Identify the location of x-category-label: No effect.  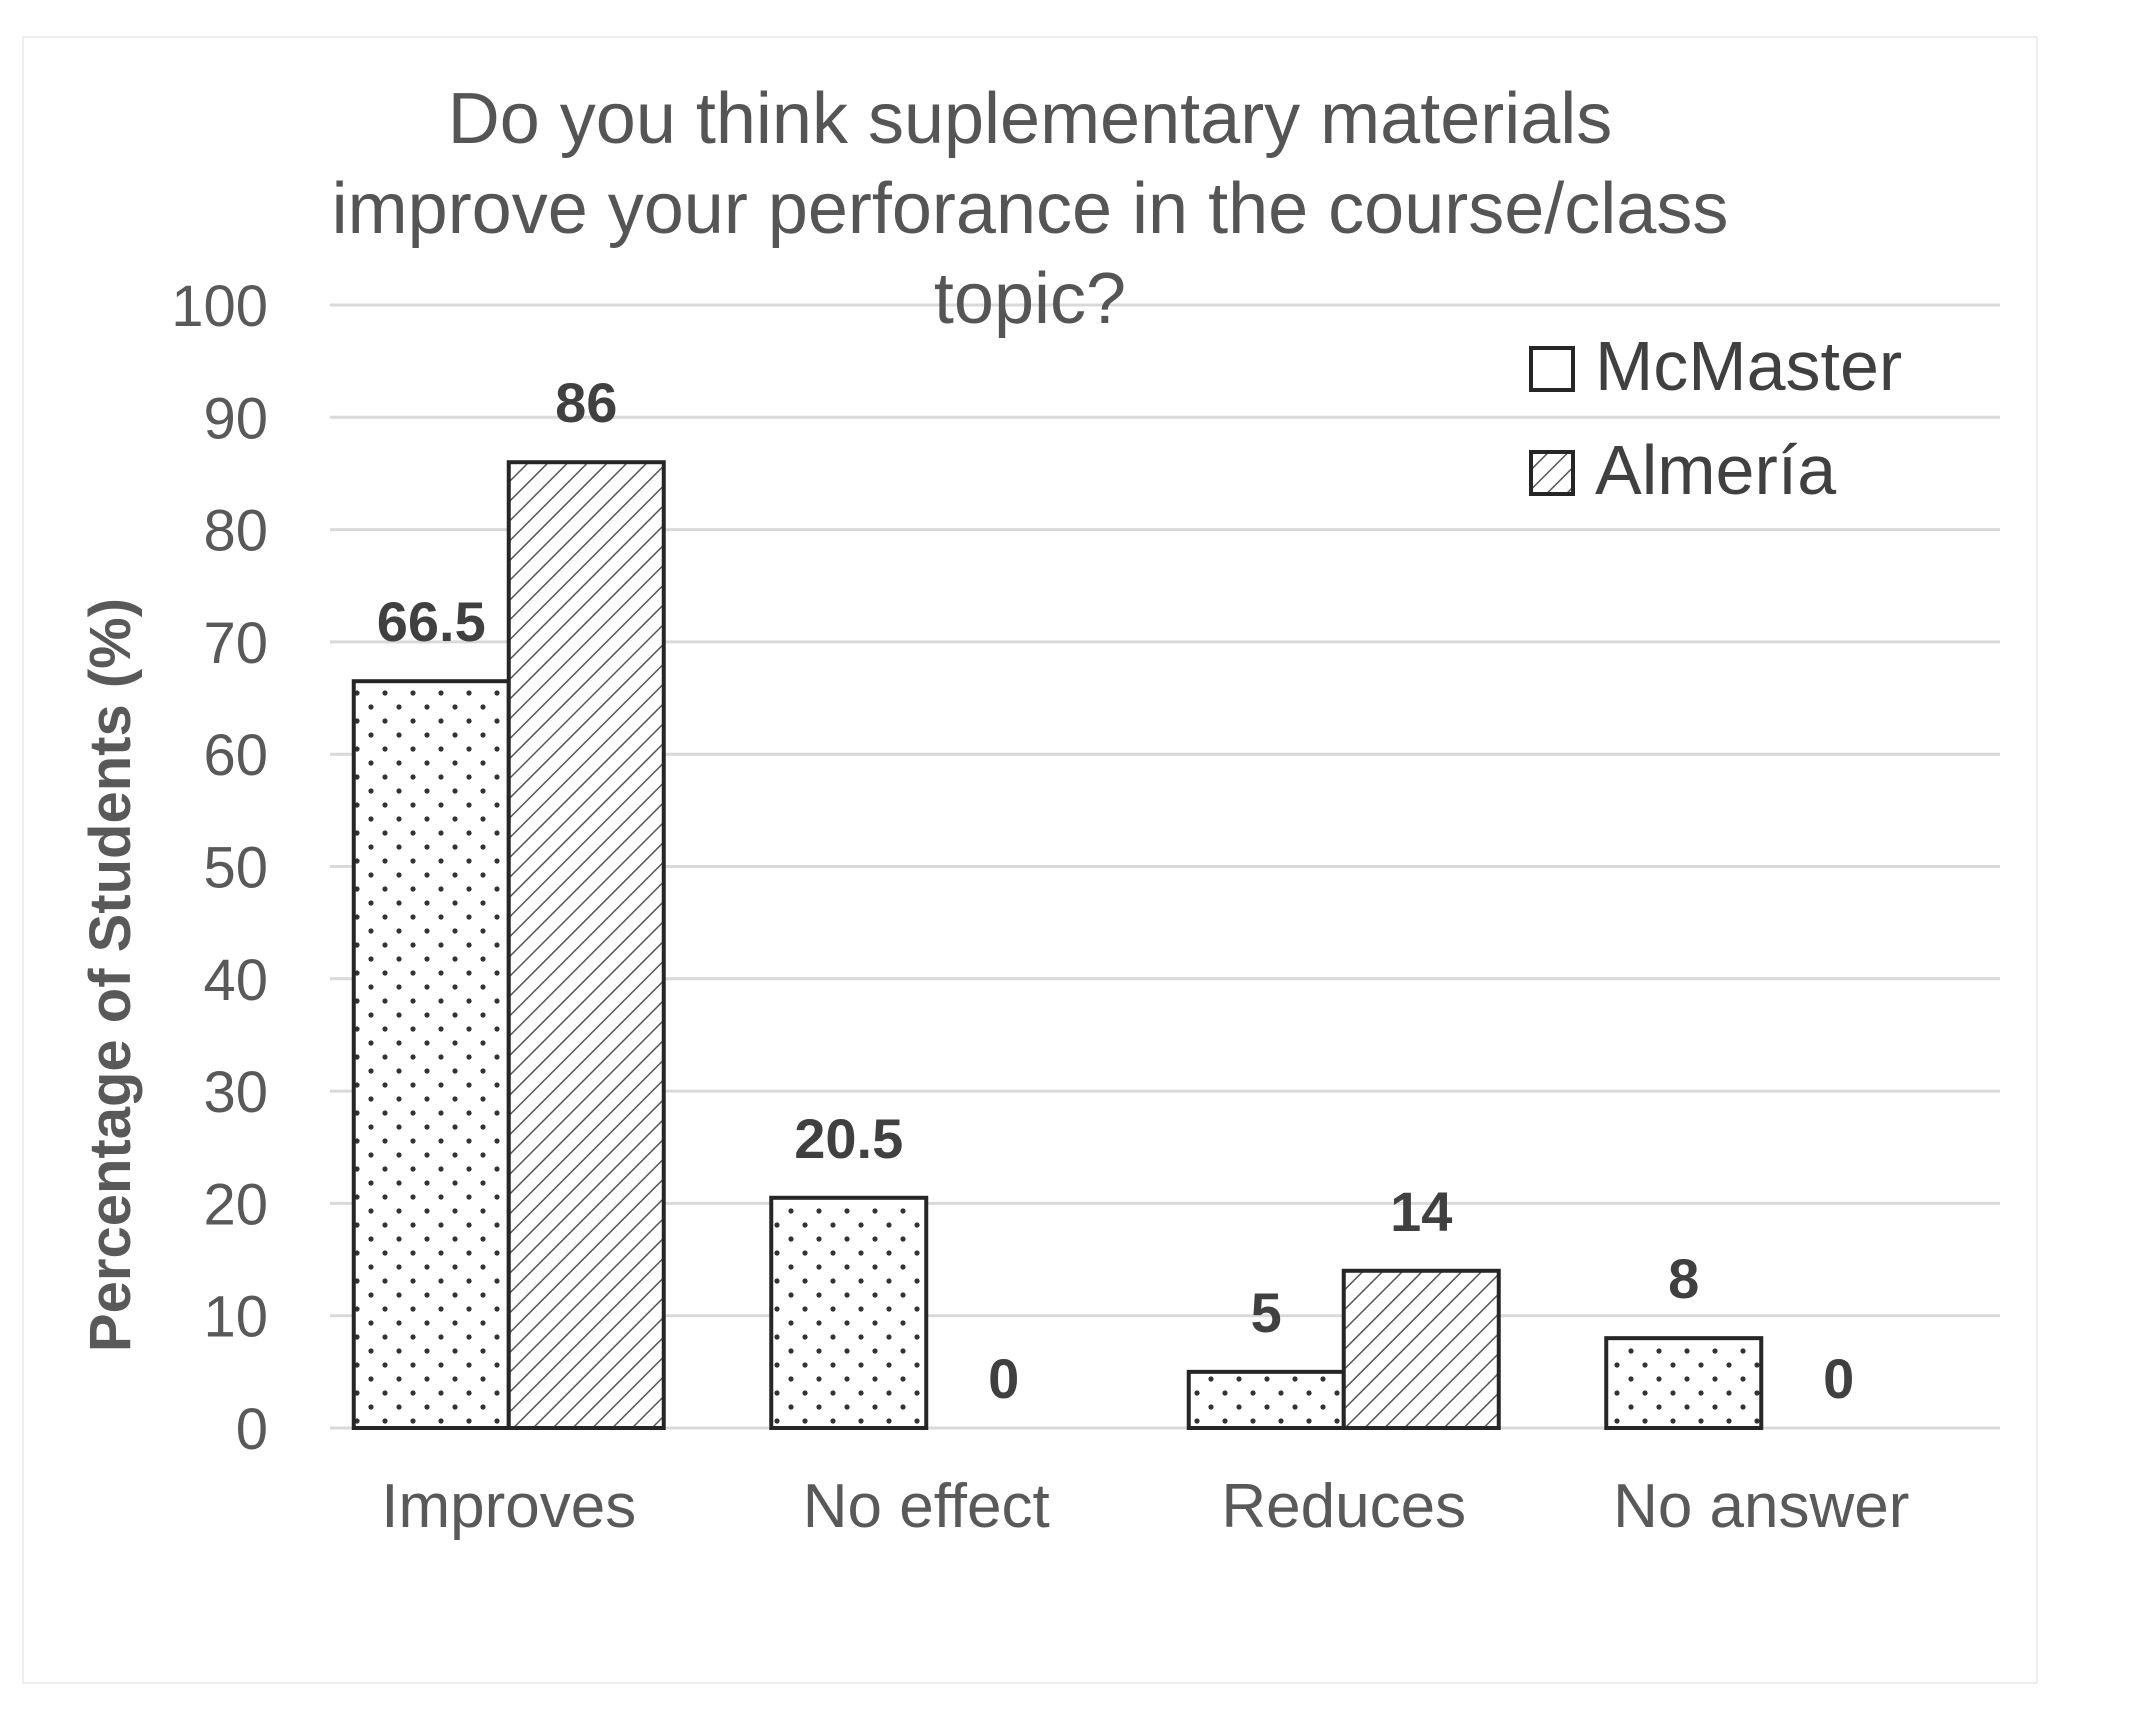
(926, 1506).